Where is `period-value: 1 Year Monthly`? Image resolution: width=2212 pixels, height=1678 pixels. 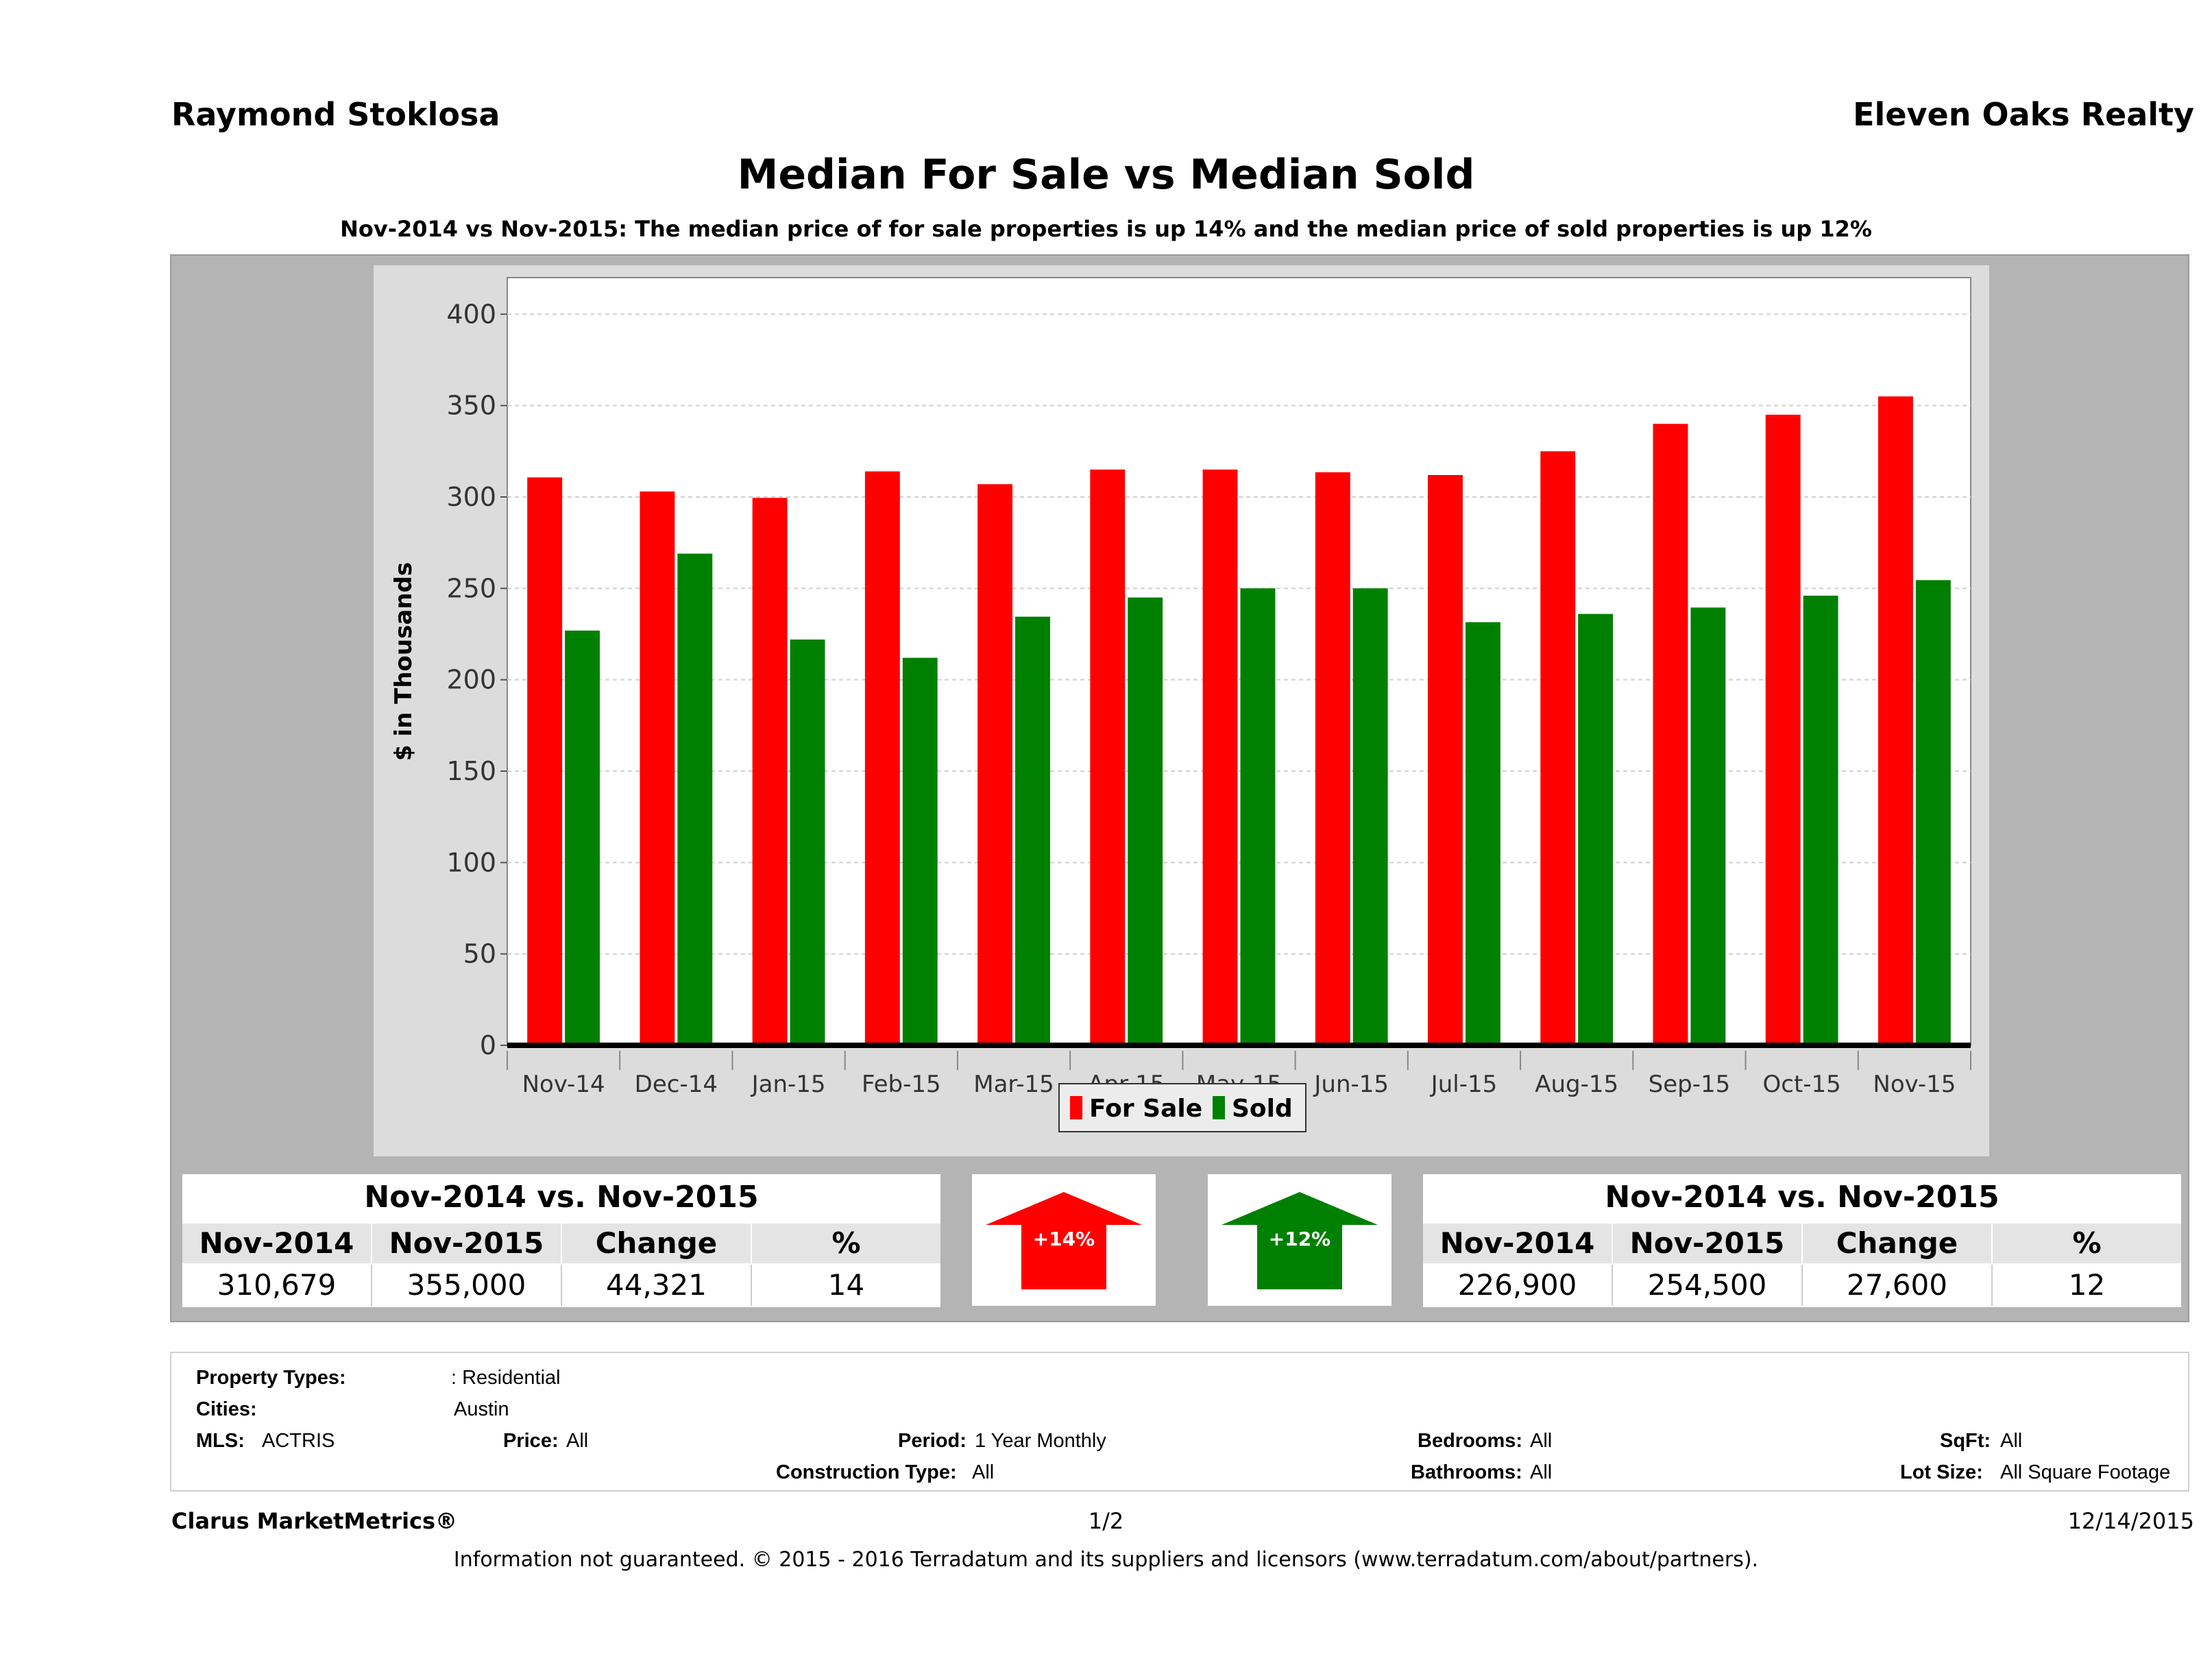 period-value: 1 Year Monthly is located at coordinates (1041, 1441).